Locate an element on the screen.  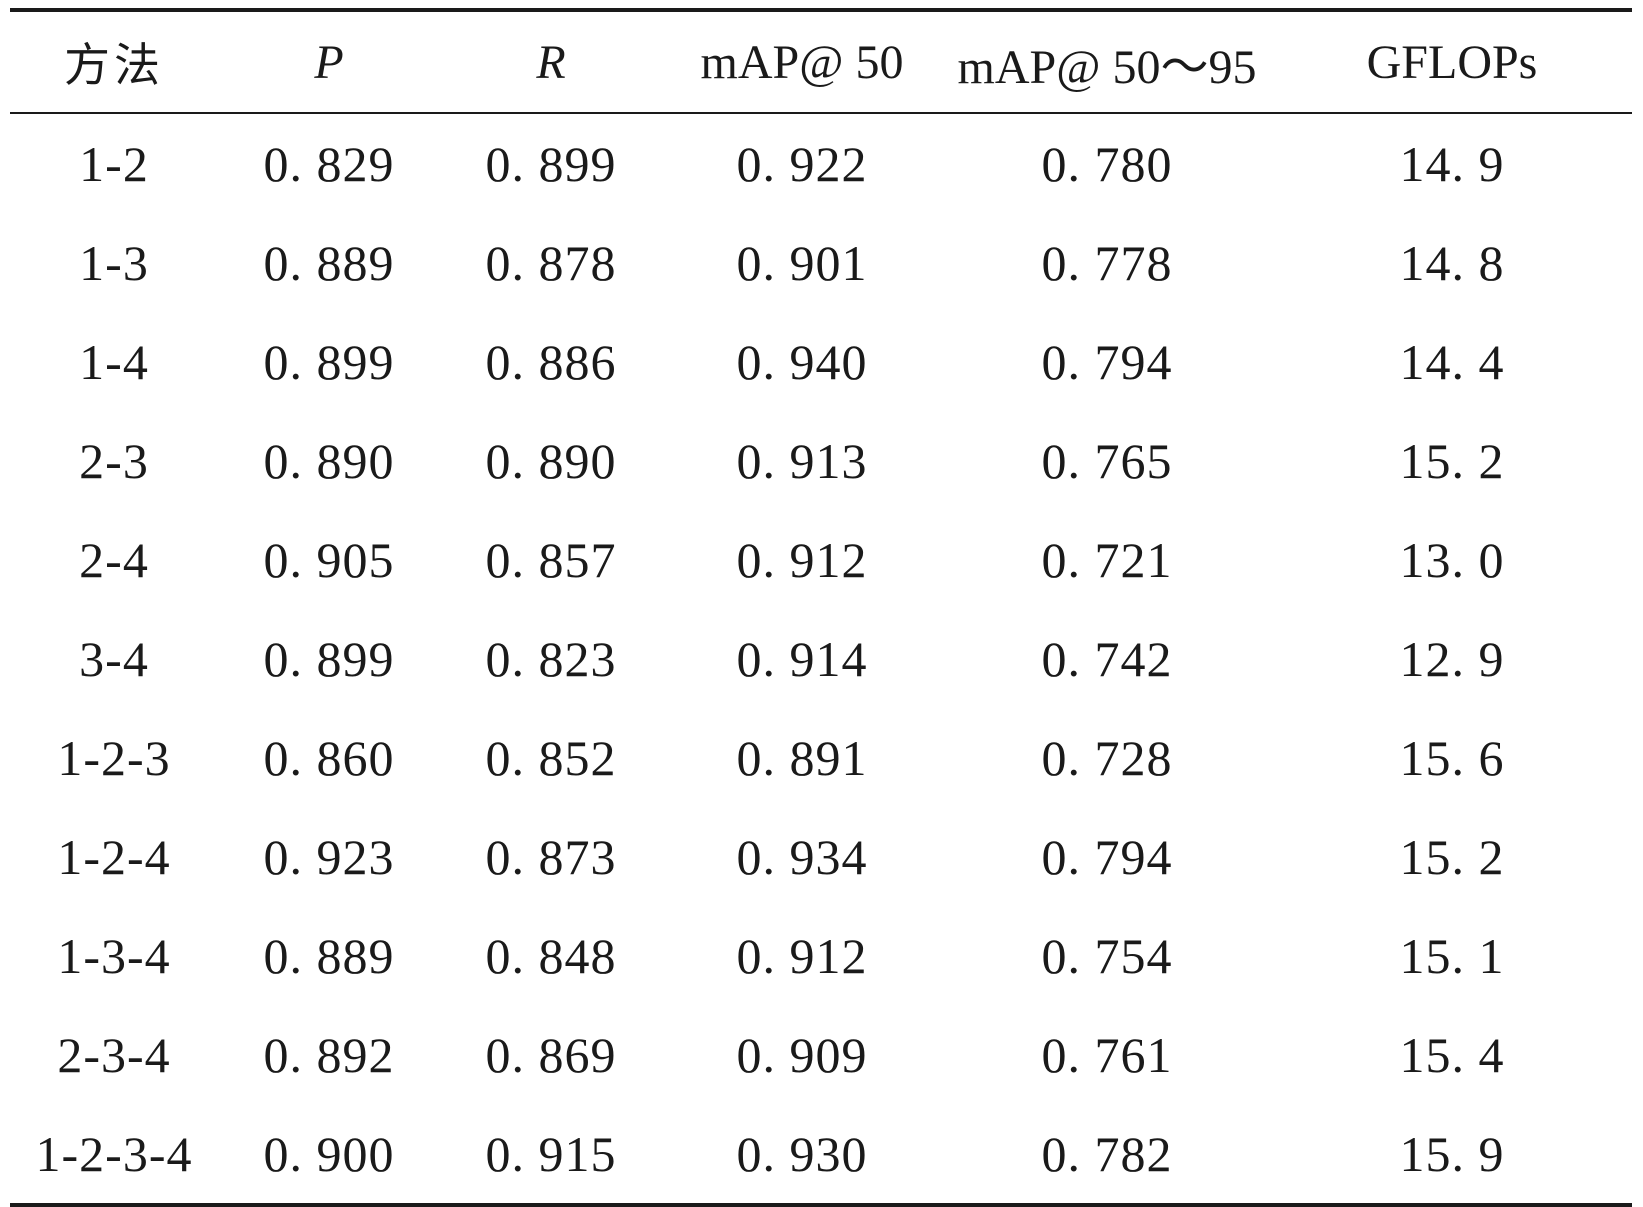
cell-map50-95: 0. 765 is located at coordinates (1107, 460).